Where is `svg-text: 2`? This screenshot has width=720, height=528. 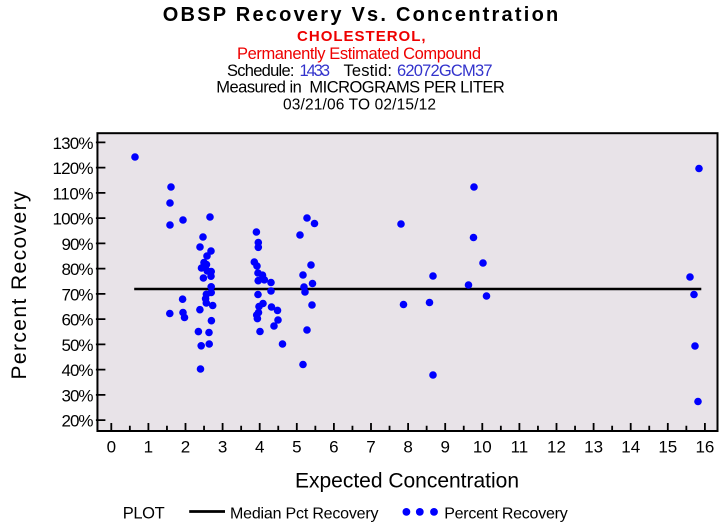 svg-text: 2 is located at coordinates (185, 447).